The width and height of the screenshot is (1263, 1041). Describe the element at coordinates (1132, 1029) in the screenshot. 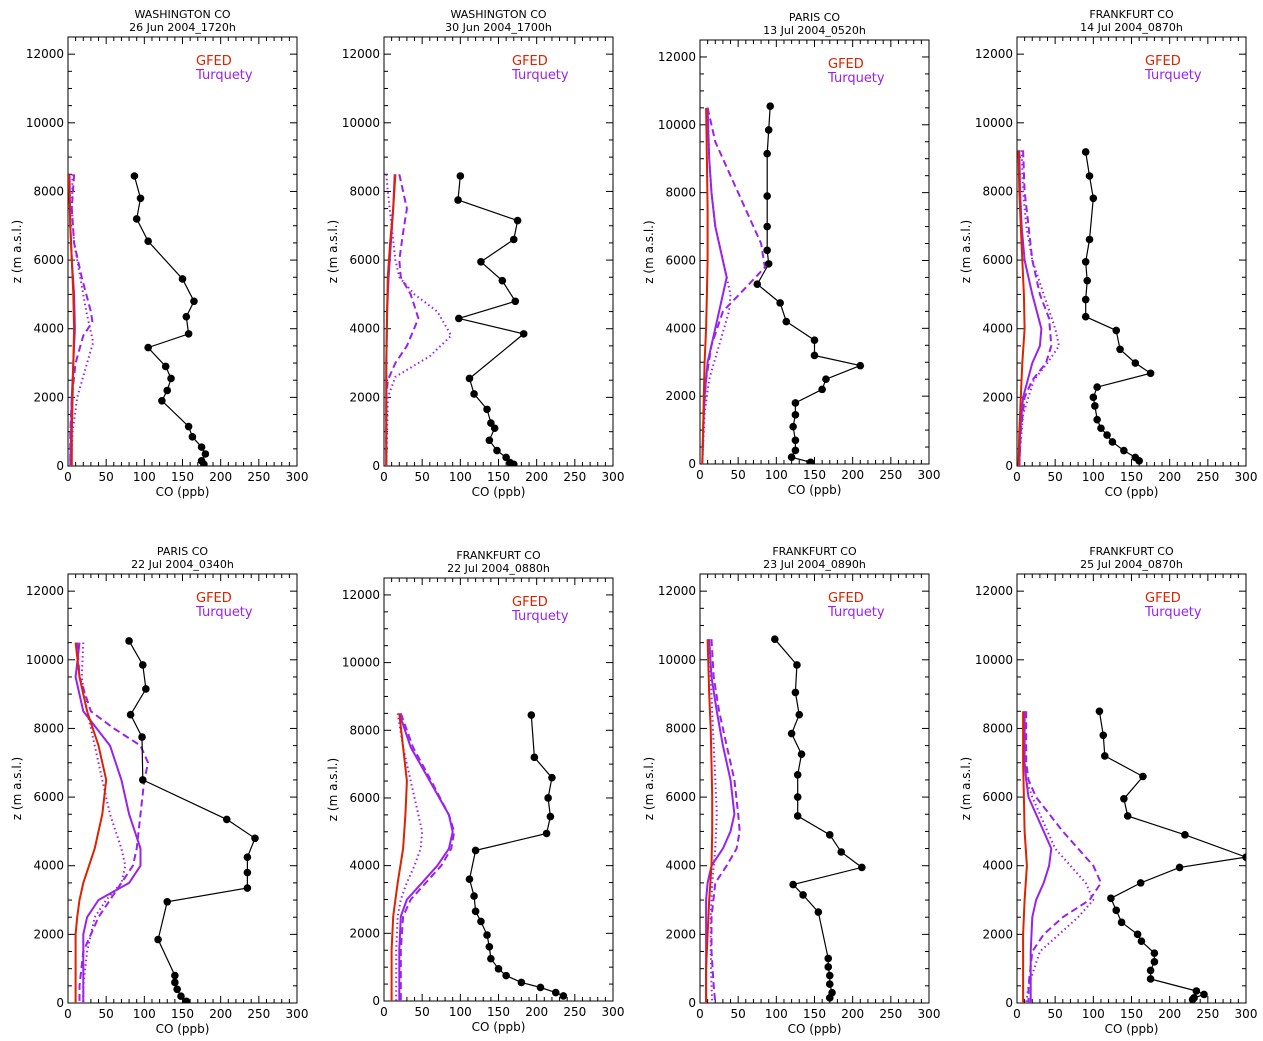

I see `x-axis-label: CO (ppb)` at that location.